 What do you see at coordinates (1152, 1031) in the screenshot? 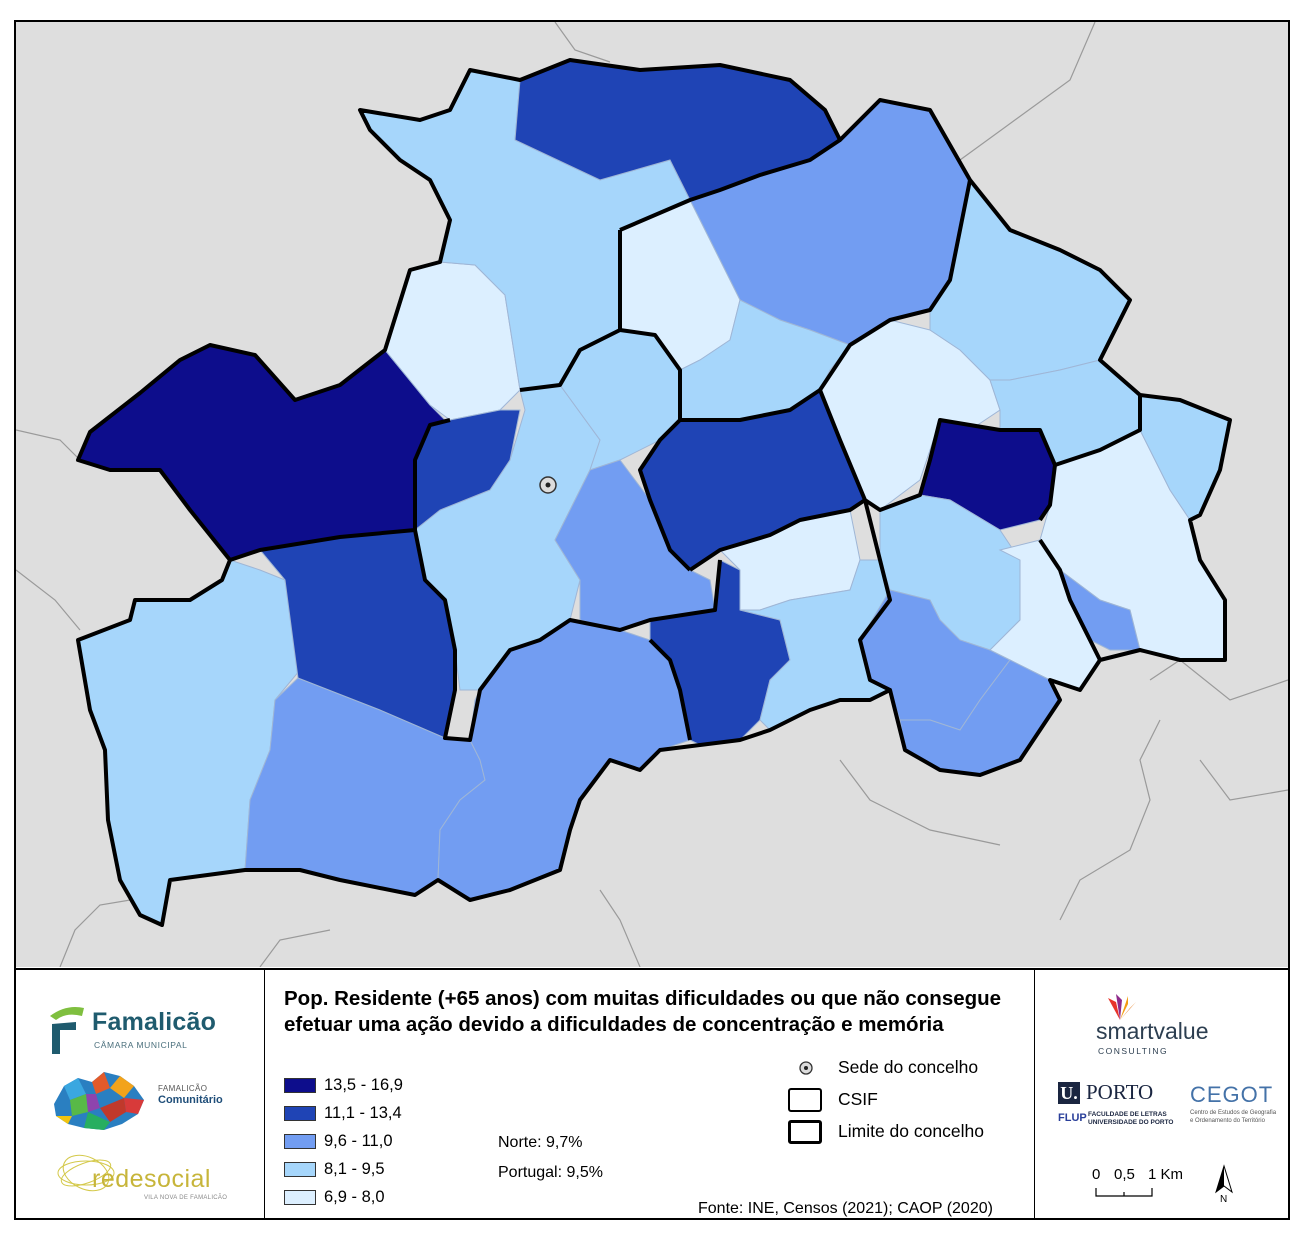
I see `smartvalue-name: smartvalue` at bounding box center [1152, 1031].